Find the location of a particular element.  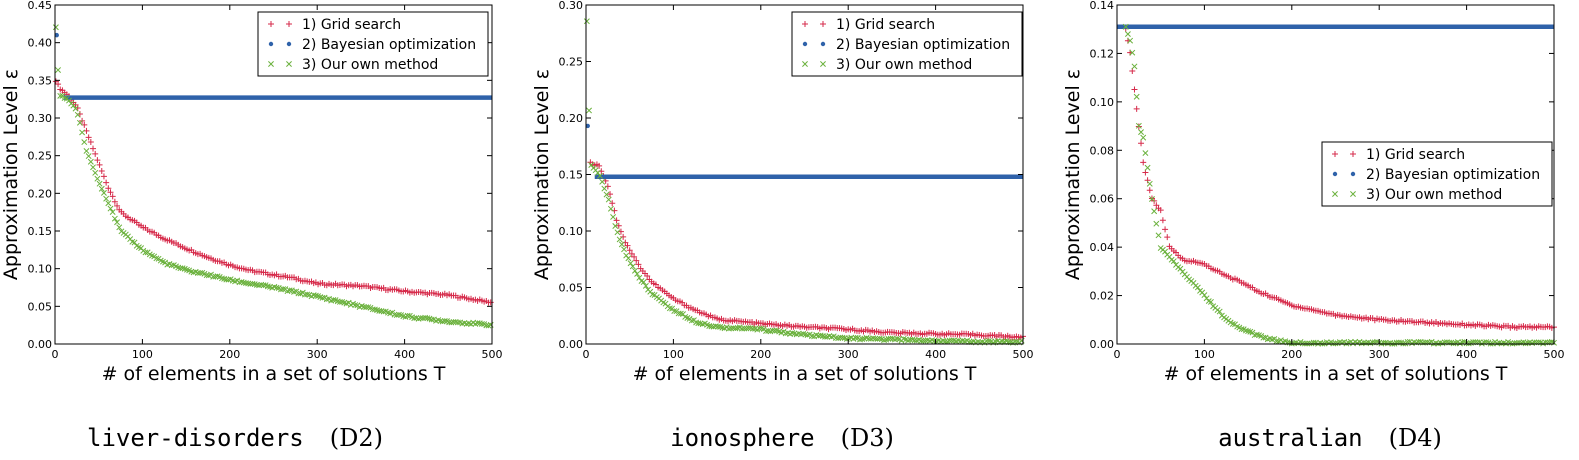

y-tick-label: 0.40 is located at coordinates (40, 43).